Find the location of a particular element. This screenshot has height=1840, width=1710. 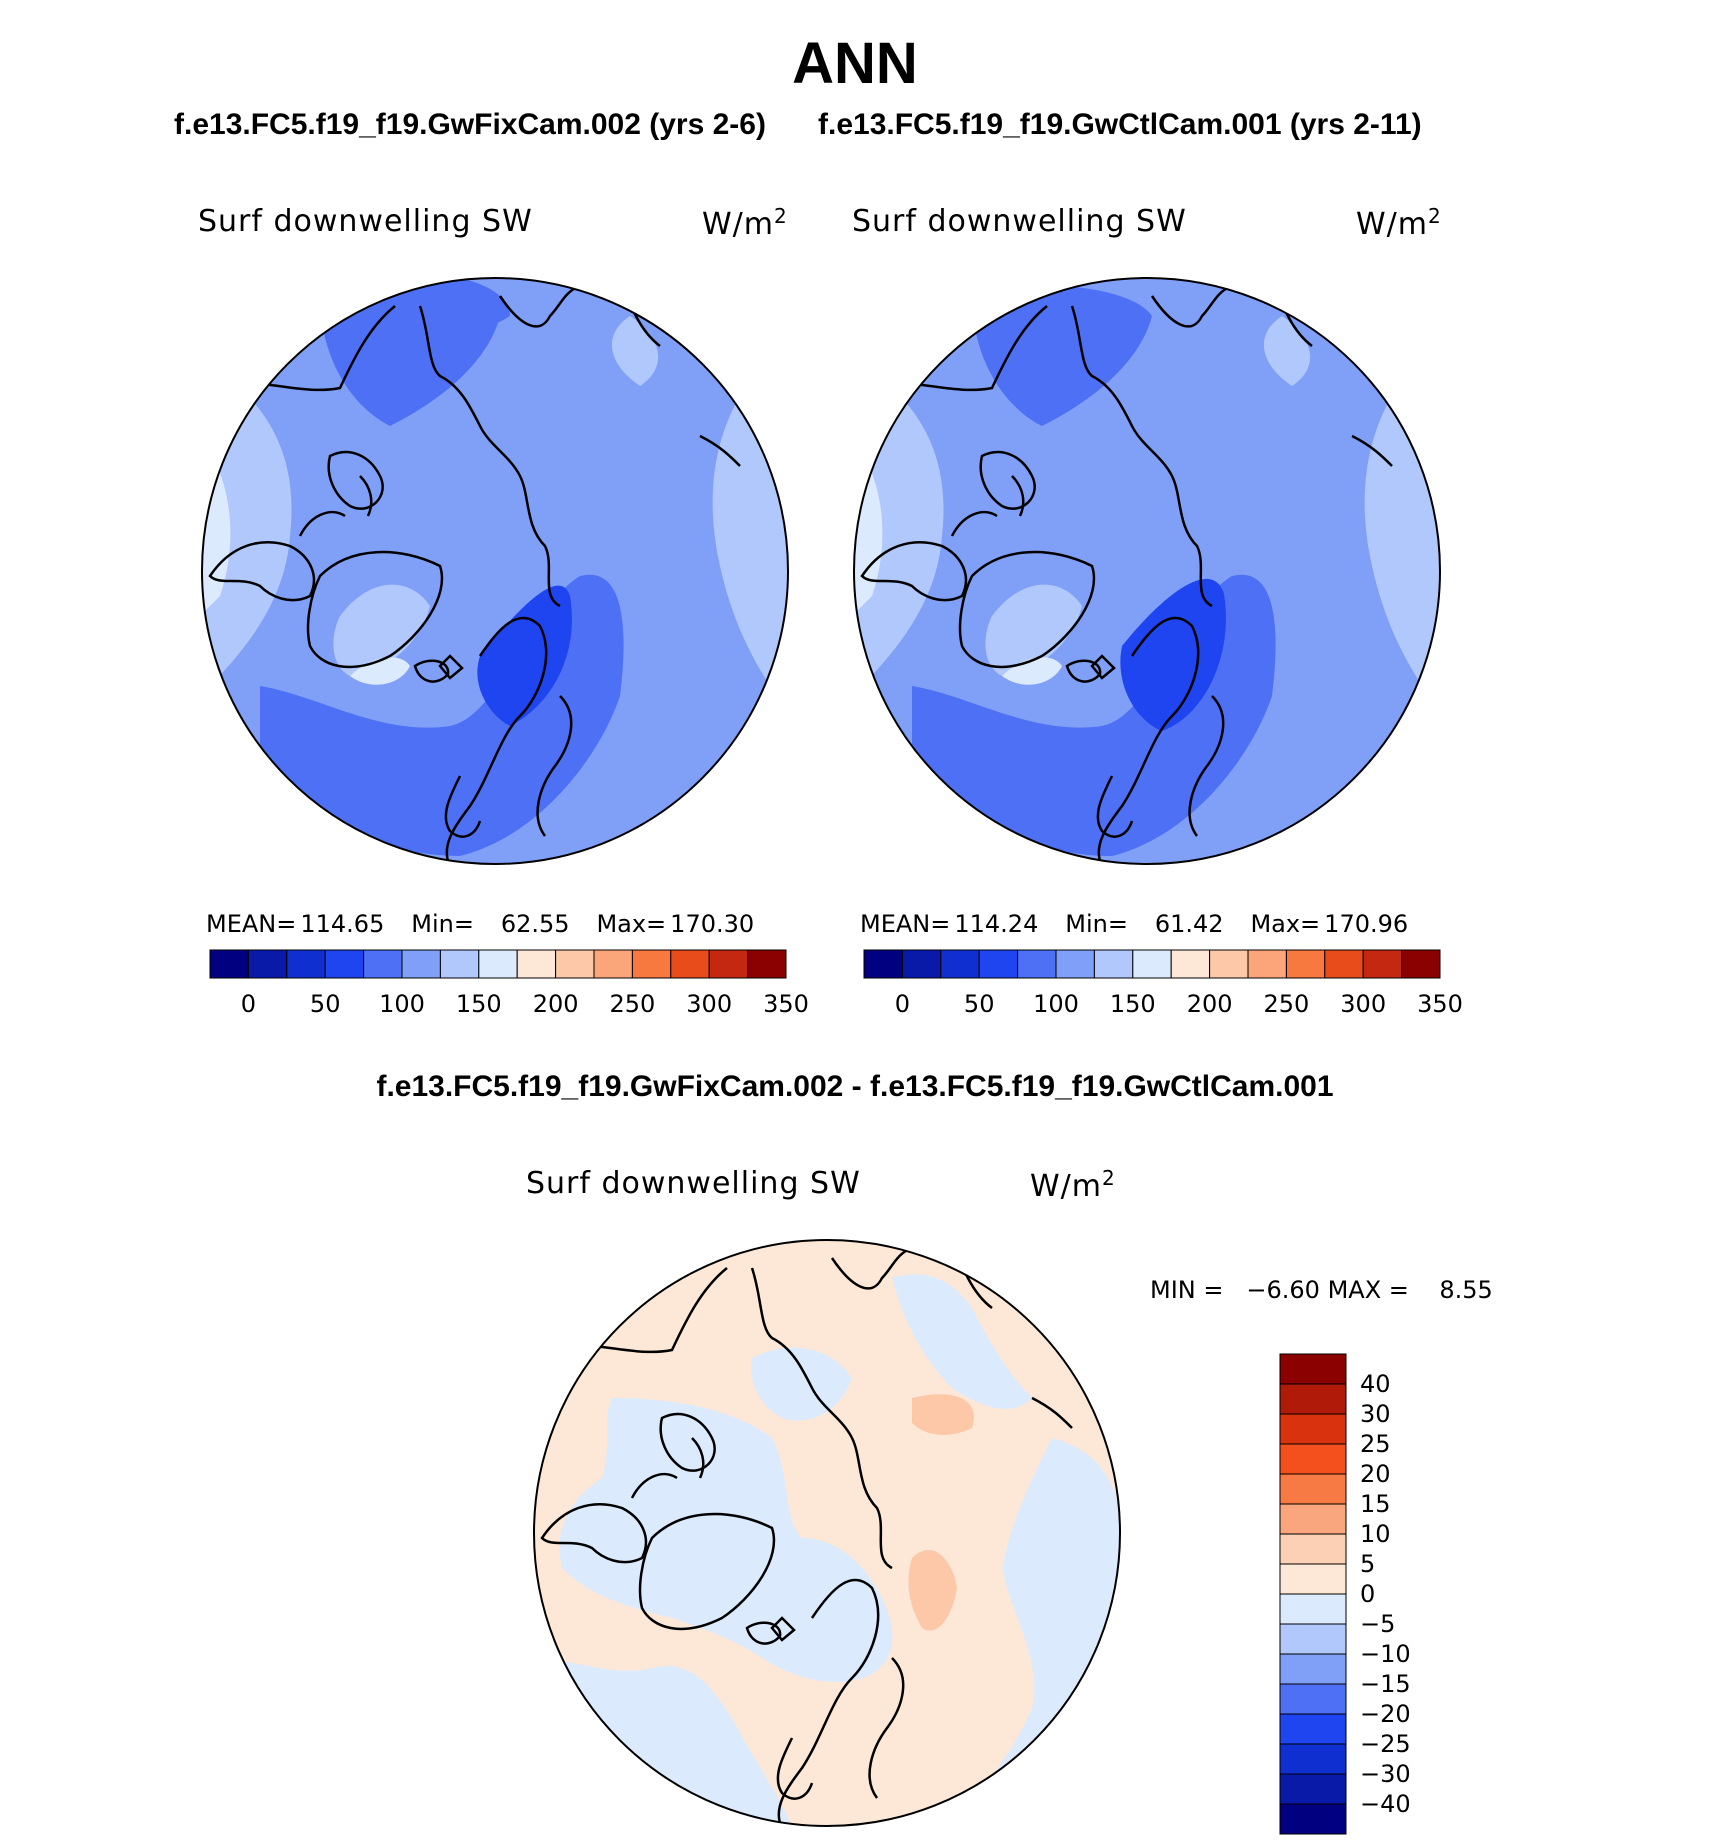

difference-minmax: MIN = −6.60 MAX = 8.55 is located at coordinates (1321, 1290).